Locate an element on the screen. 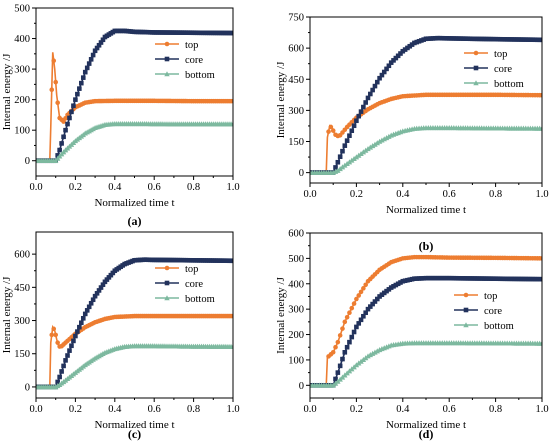  legend-entry: core is located at coordinates (478, 311).